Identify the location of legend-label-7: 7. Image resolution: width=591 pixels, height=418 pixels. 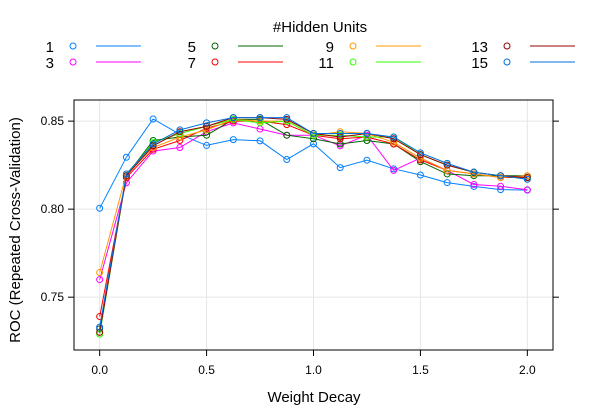
(192, 63).